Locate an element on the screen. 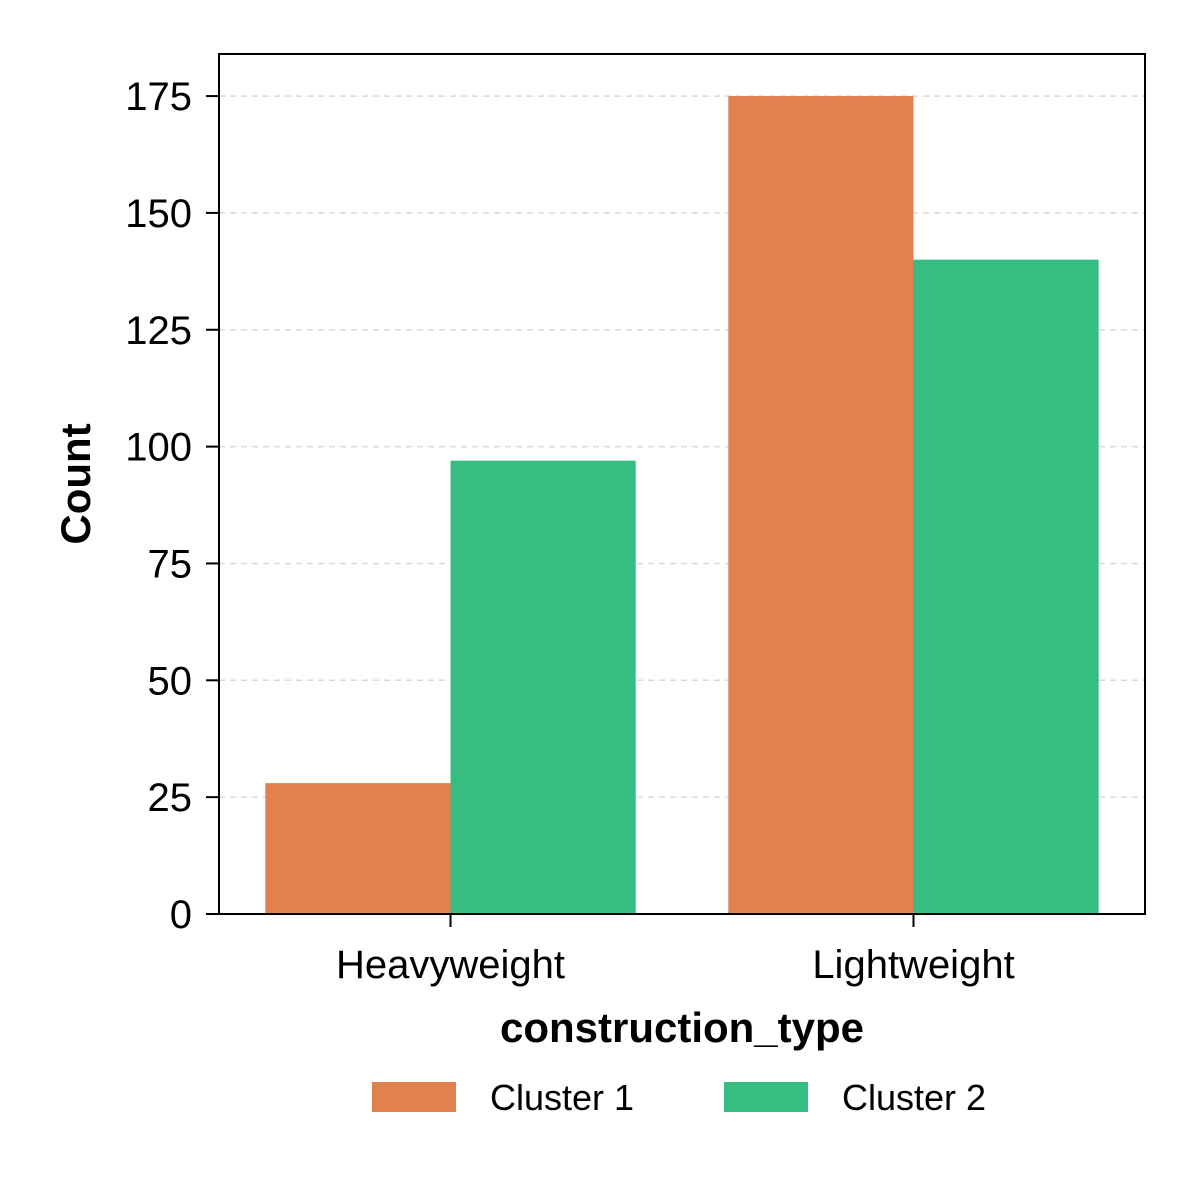  y-axis-ticks: 0 25 50 75 100 125 150 175 is located at coordinates (172, 506).